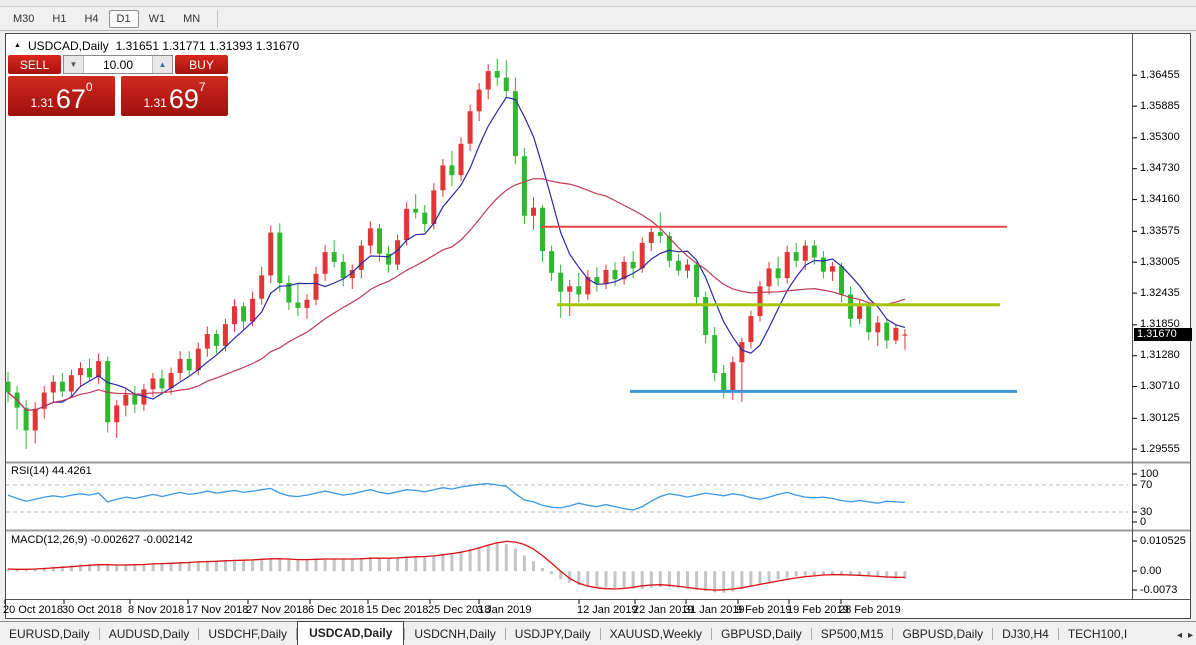 This screenshot has width=1196, height=645. Describe the element at coordinates (1134, 332) in the screenshot. I see `price-axis-ticks` at that location.